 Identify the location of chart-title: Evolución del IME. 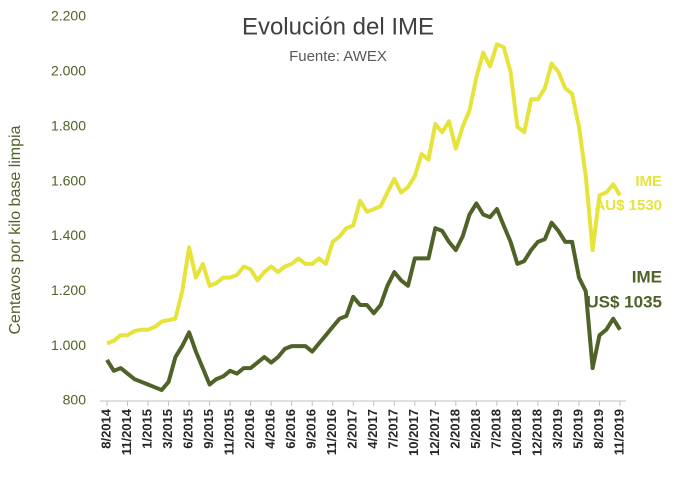
(338, 26).